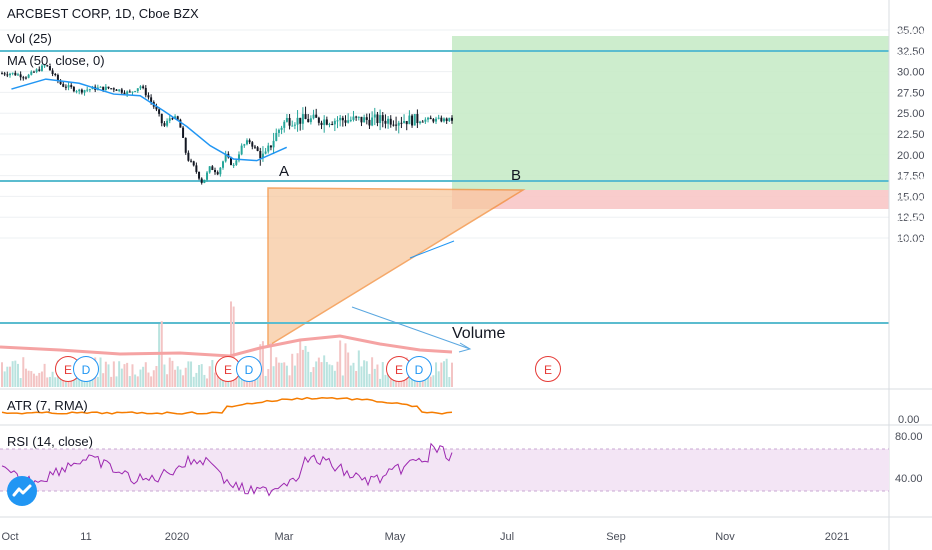 Image resolution: width=932 pixels, height=550 pixels. Describe the element at coordinates (227, 124) in the screenshot. I see `candlesticks` at that location.